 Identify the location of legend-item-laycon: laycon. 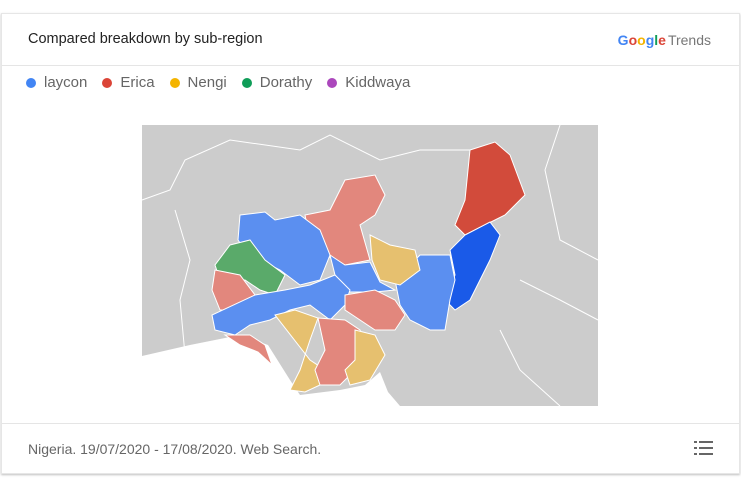
(56, 82).